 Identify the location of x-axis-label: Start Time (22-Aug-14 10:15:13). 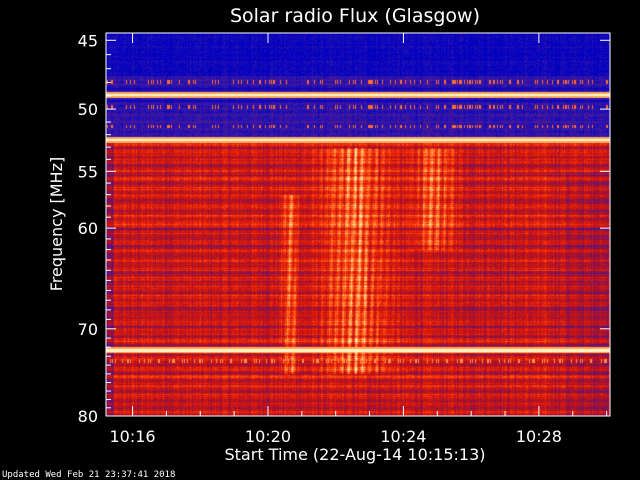
(355, 454).